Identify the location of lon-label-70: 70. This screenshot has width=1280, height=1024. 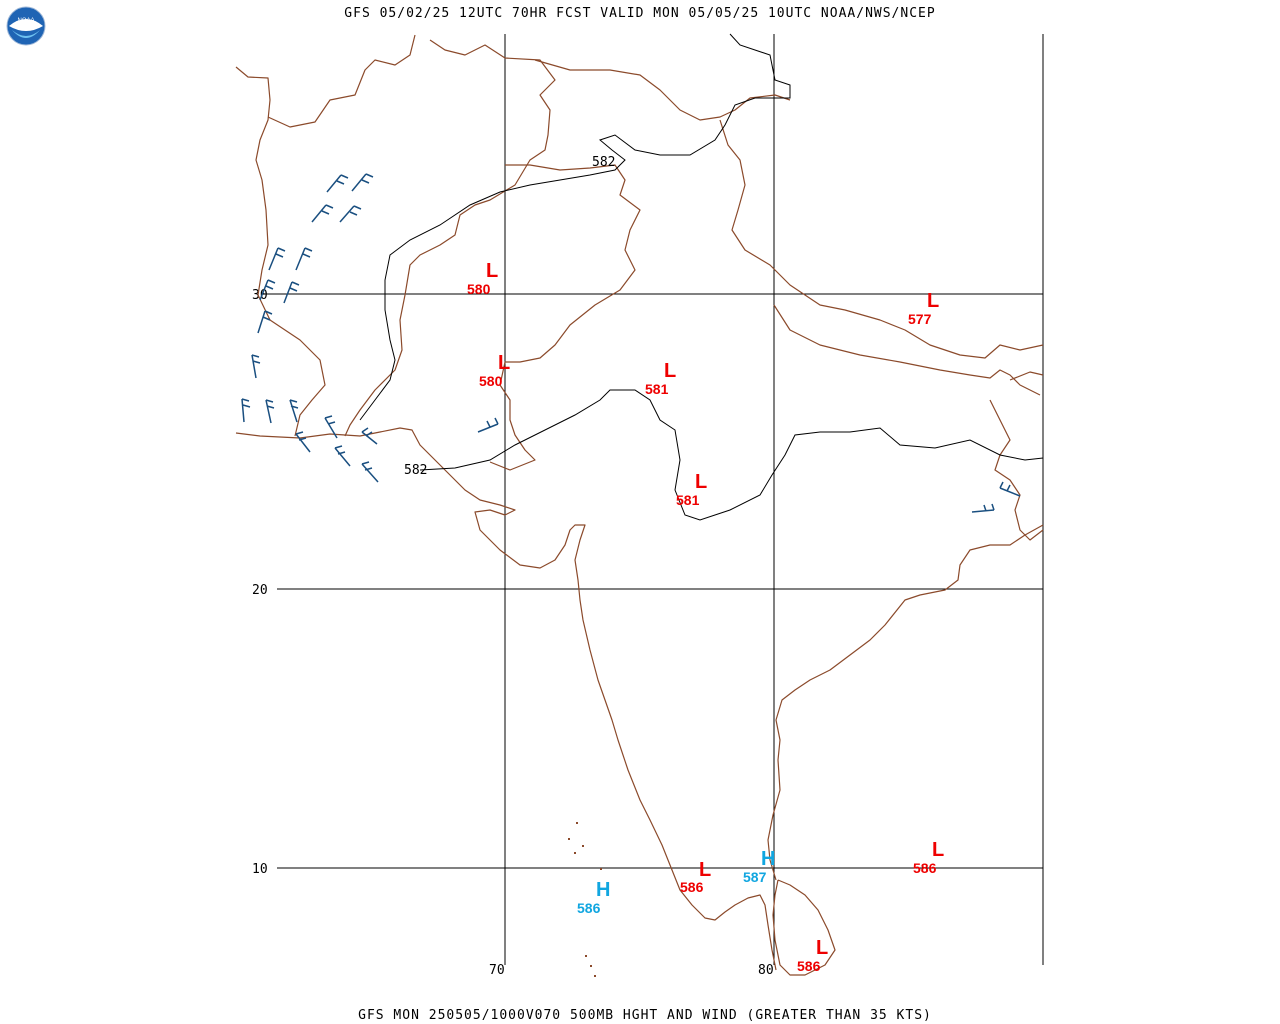
(497, 970).